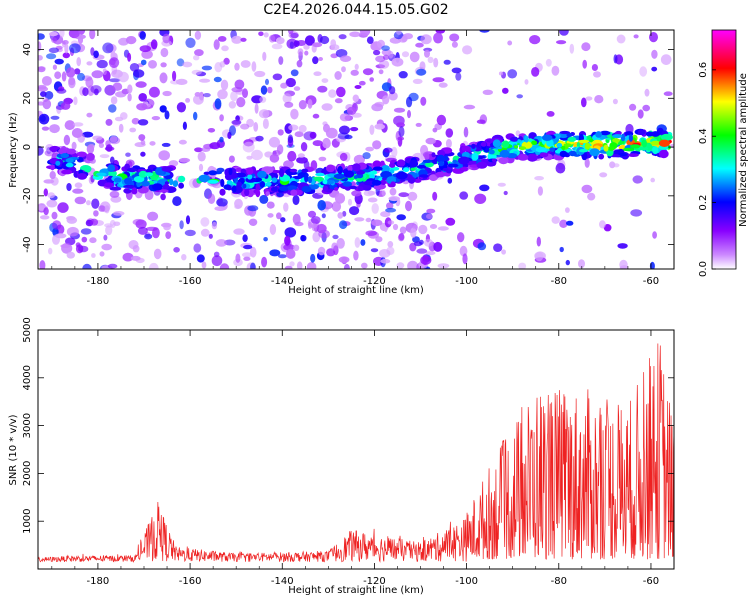 Image resolution: width=750 pixels, height=600 pixels. I want to click on colorbar-tick-label: 0.4, so click(703, 136).